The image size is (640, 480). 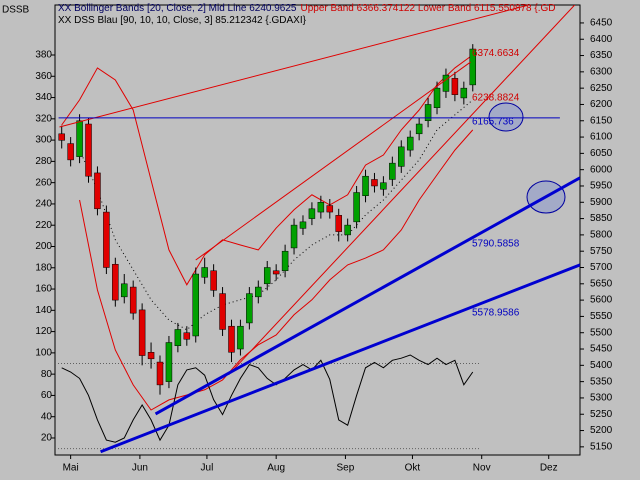 I want to click on y2-tick-label: 280, so click(x=43, y=161).